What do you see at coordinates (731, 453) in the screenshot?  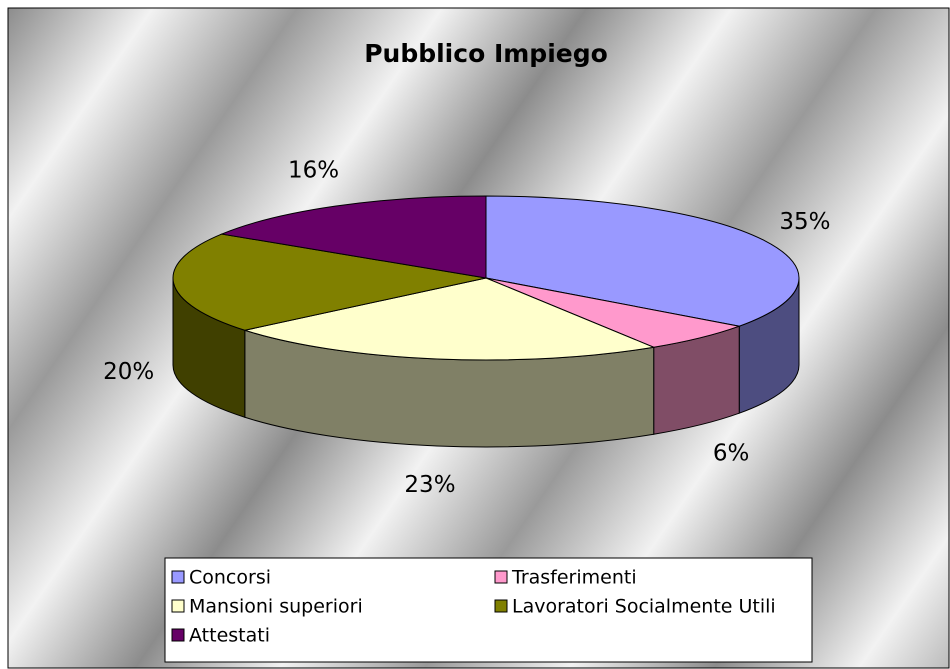 I see `data-label: 6%` at bounding box center [731, 453].